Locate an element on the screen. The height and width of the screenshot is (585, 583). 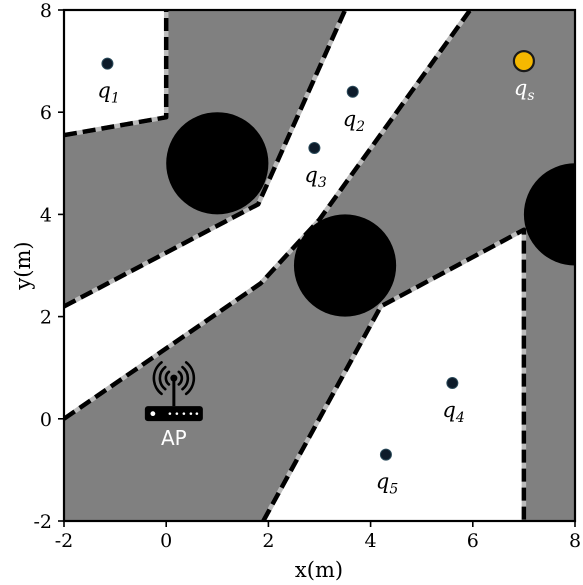
point-q2: q2 is located at coordinates (354, 110).